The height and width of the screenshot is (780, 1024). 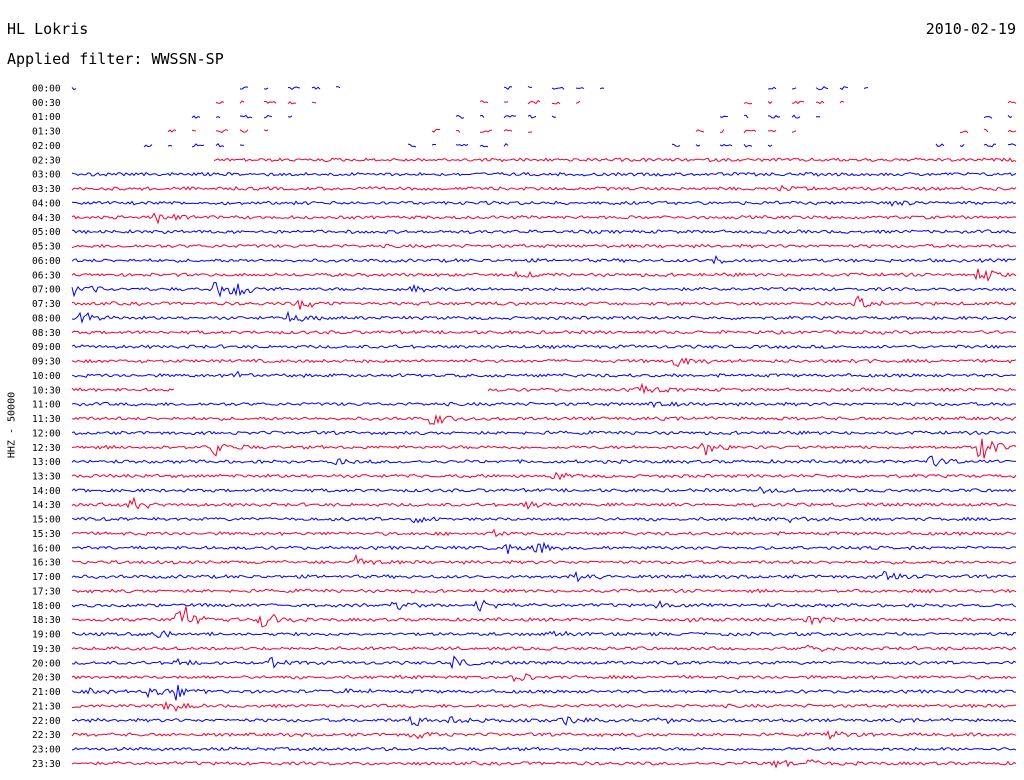 I want to click on time-label: 12:30, so click(x=46, y=448).